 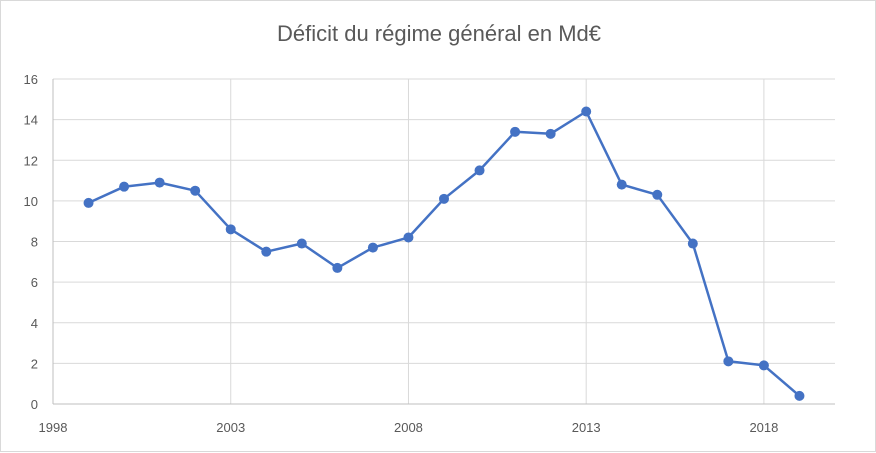 I want to click on y-tick-label: 2, so click(x=34, y=363).